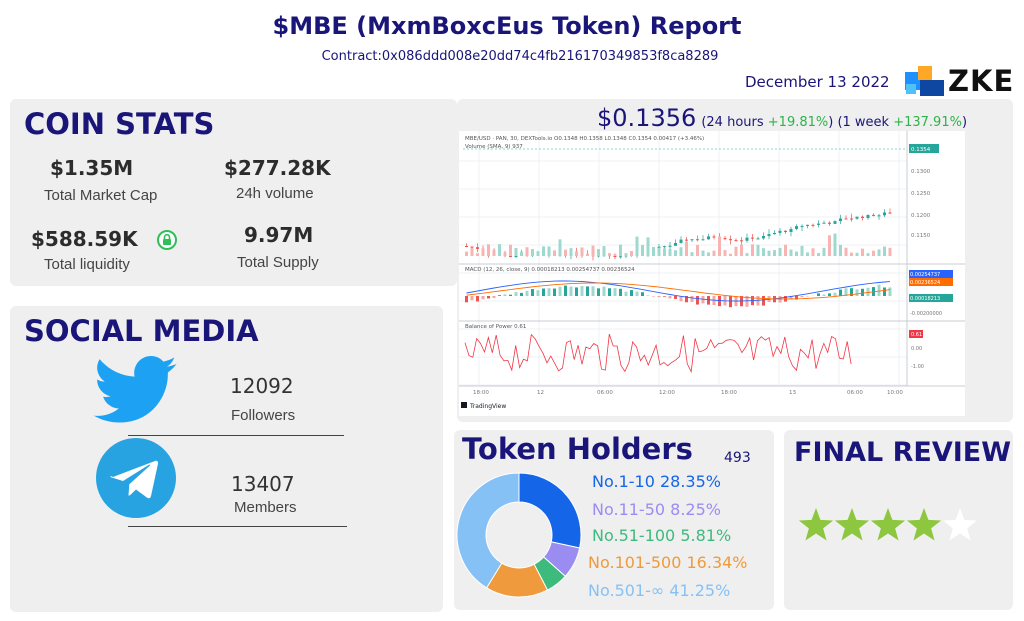  What do you see at coordinates (817, 82) in the screenshot?
I see `report-date: December 13 2022` at bounding box center [817, 82].